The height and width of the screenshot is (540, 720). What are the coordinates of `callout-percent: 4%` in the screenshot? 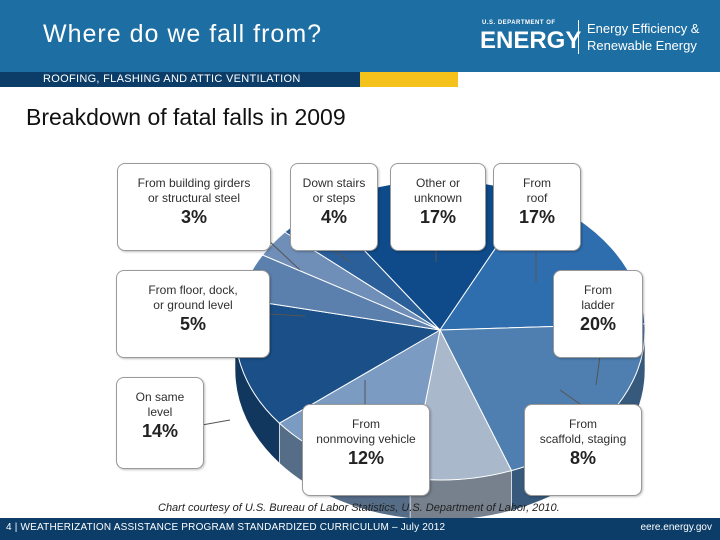 It's located at (333, 217).